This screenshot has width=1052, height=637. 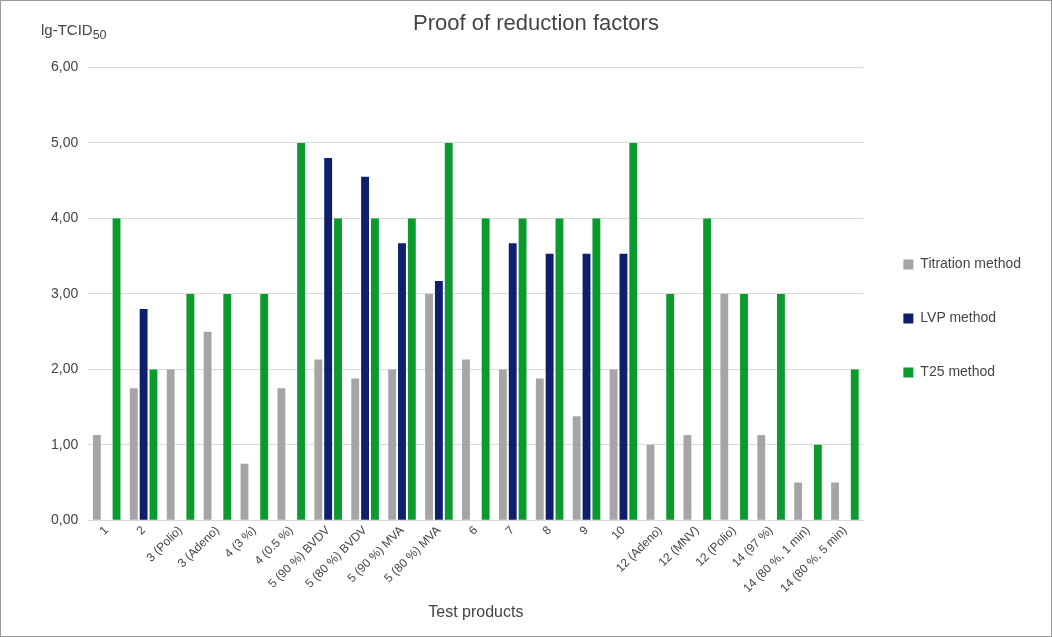 What do you see at coordinates (65, 217) in the screenshot?
I see `y-tick-label: 4,00` at bounding box center [65, 217].